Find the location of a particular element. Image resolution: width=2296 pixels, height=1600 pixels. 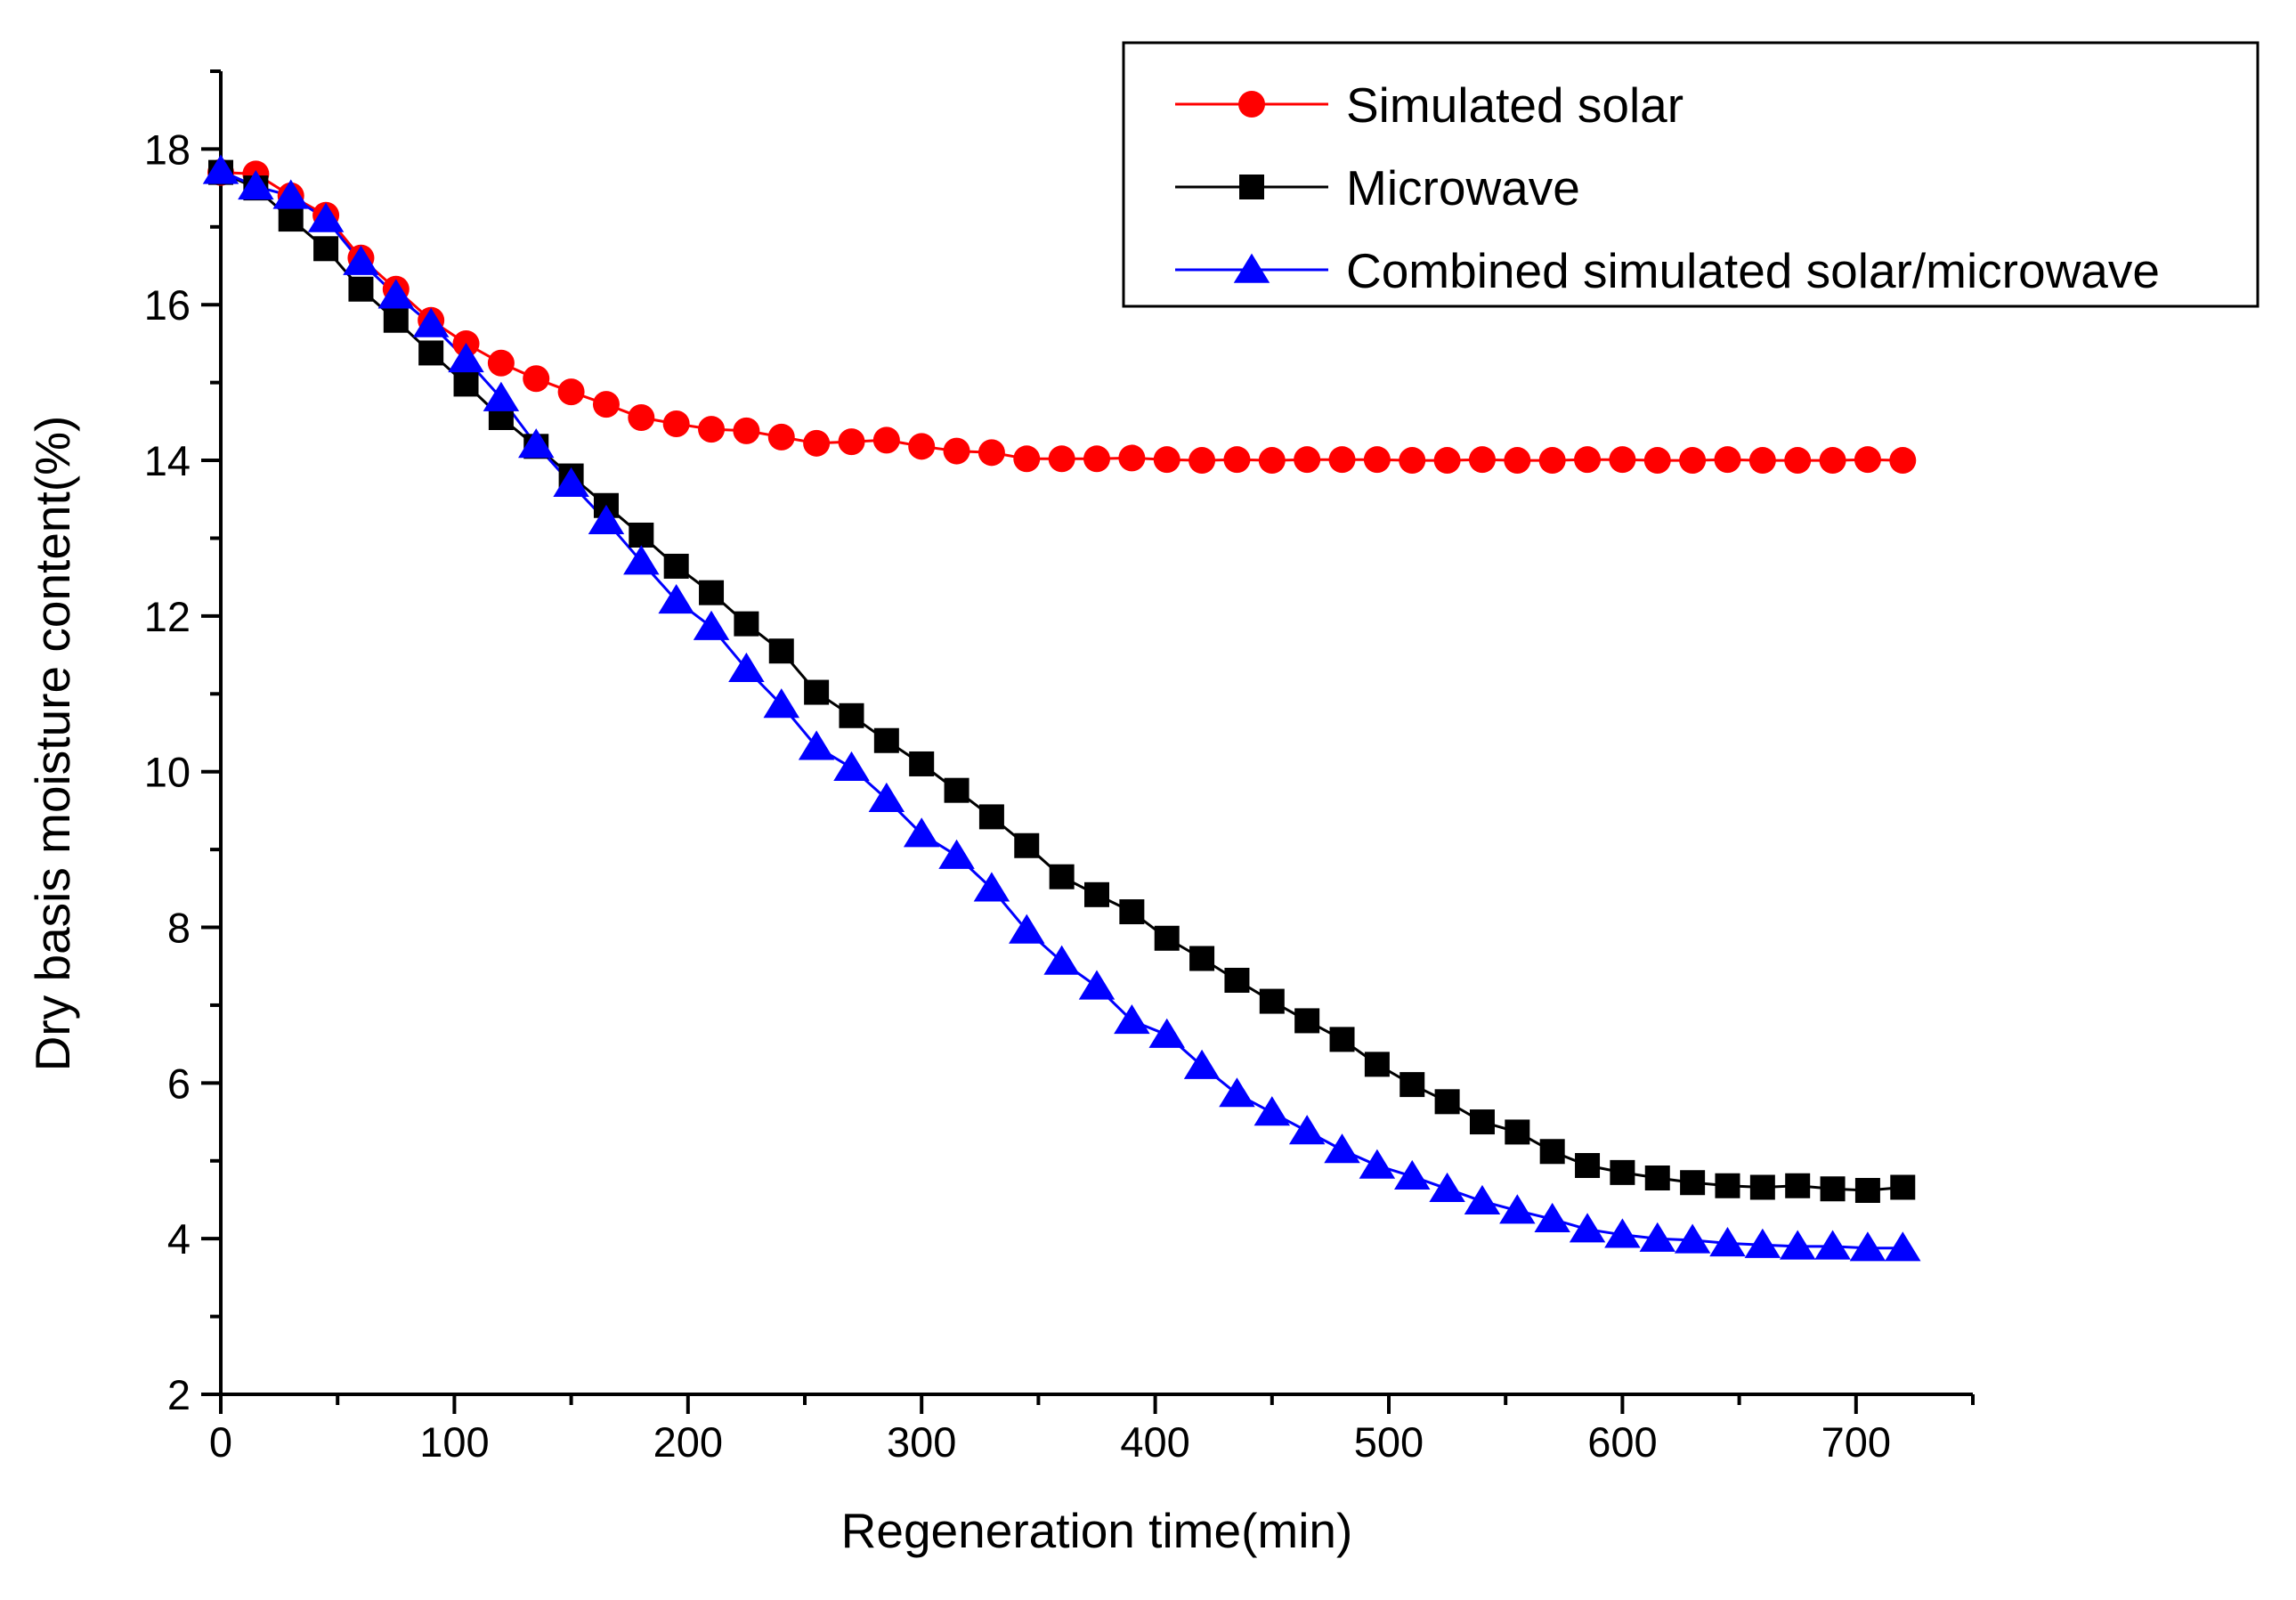

x-tick-label: 600 is located at coordinates (1622, 1442).